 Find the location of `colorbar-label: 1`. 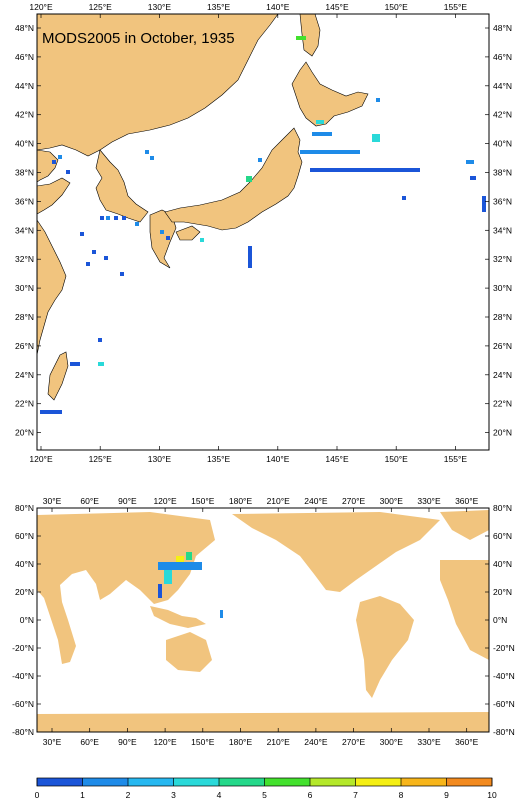

colorbar-label: 1 is located at coordinates (82, 795).